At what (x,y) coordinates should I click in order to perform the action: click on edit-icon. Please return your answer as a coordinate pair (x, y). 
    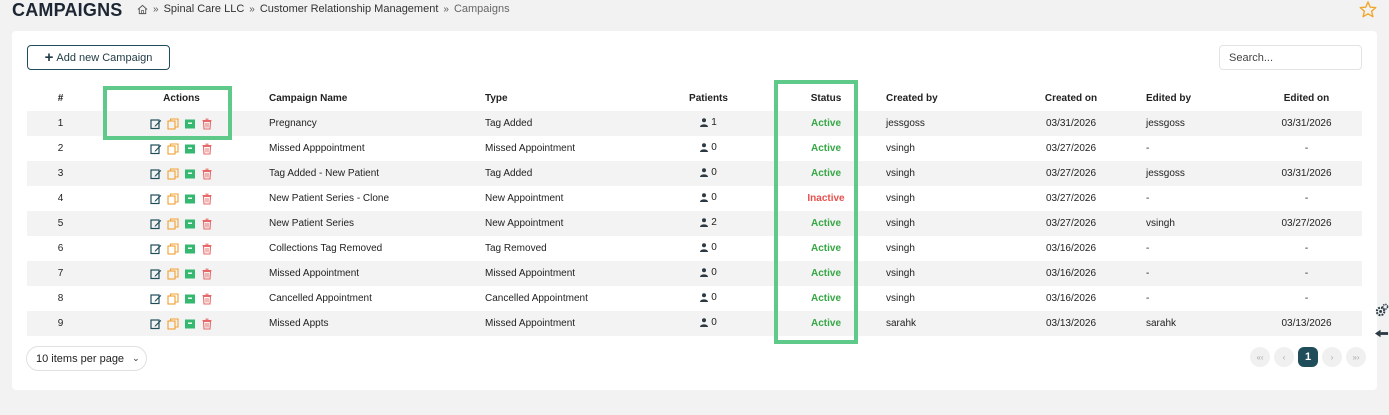
    Looking at the image, I should click on (156, 299).